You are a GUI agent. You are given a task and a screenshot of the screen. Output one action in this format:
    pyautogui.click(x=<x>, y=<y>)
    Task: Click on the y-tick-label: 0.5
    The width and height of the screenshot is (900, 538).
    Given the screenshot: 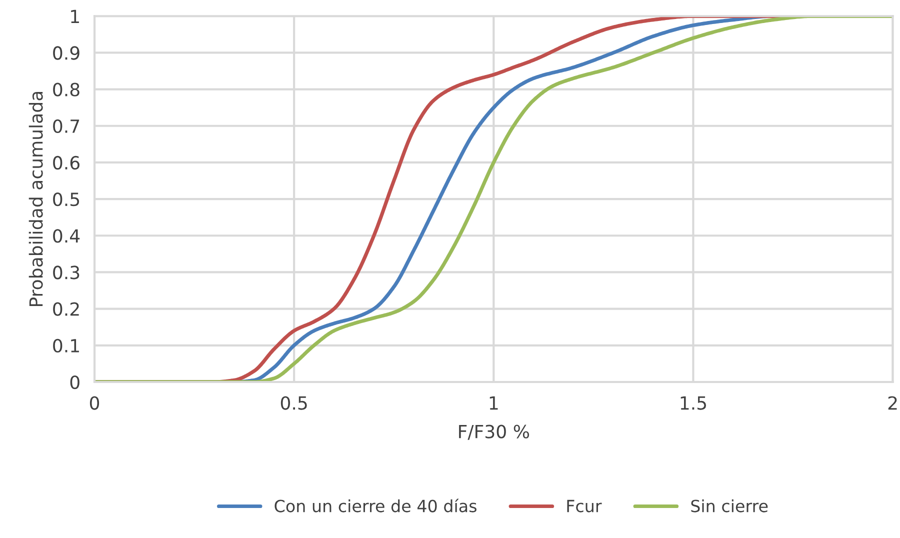 What is the action you would take?
    pyautogui.click(x=66, y=199)
    